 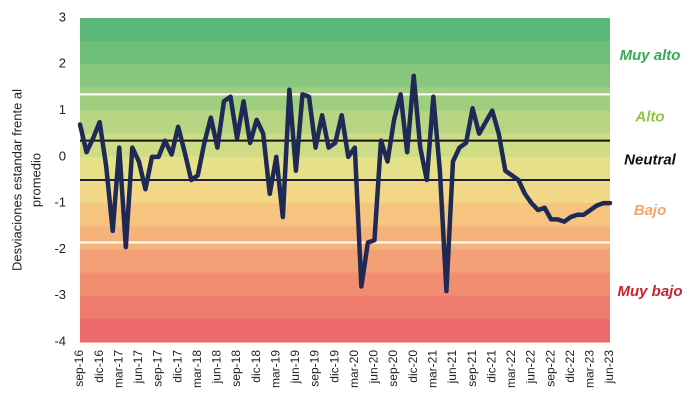 What do you see at coordinates (433, 369) in the screenshot?
I see `x-tick-label: mar-21` at bounding box center [433, 369].